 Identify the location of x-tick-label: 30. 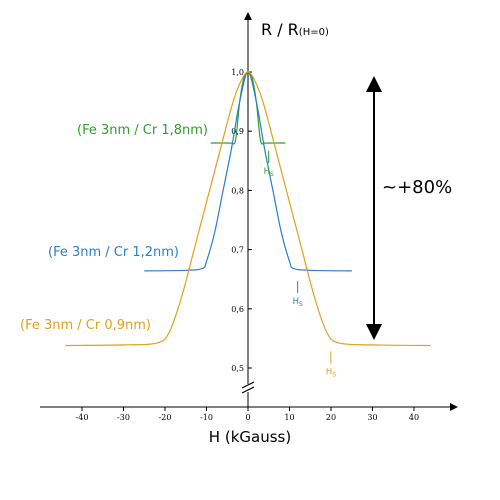
(372, 417).